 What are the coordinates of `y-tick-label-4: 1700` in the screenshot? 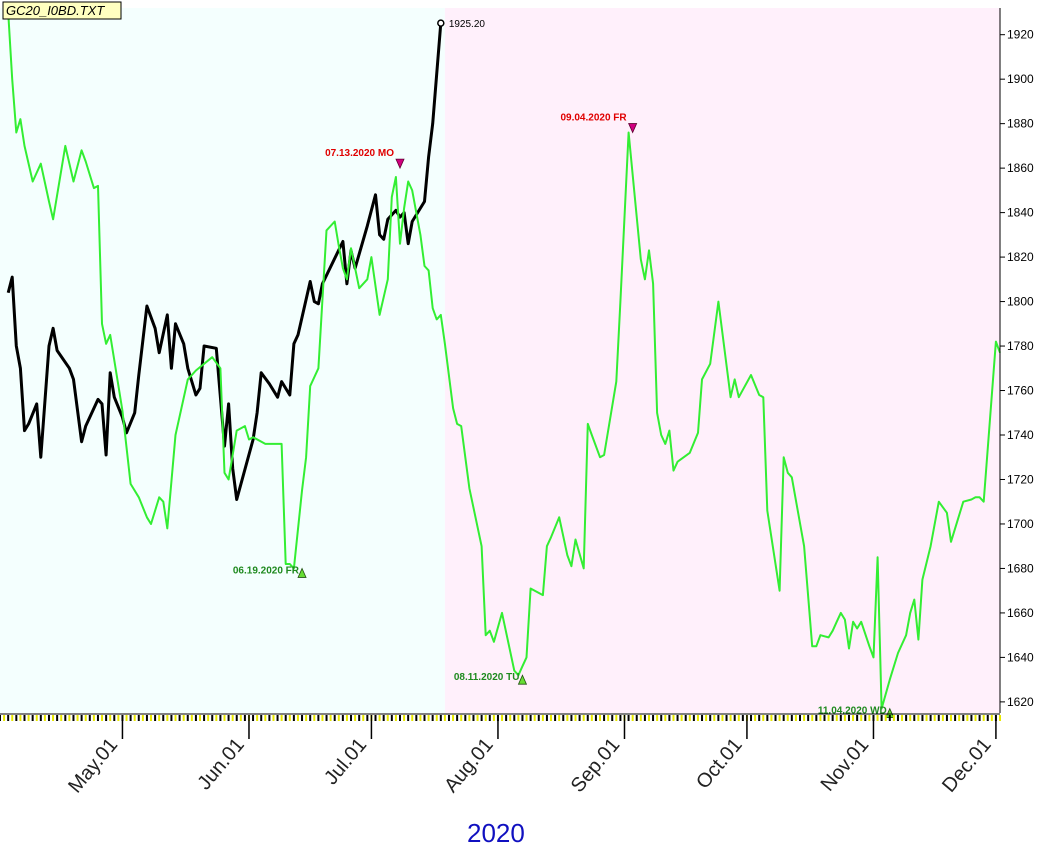 It's located at (1020, 524).